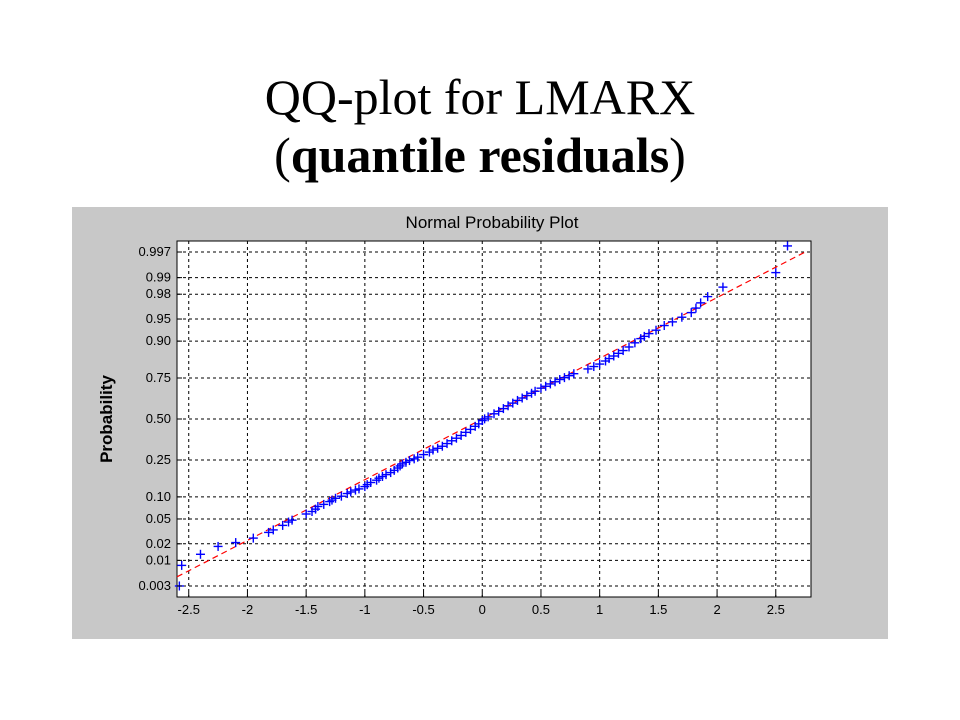  What do you see at coordinates (158, 377) in the screenshot?
I see `y-tick-label: 0.75` at bounding box center [158, 377].